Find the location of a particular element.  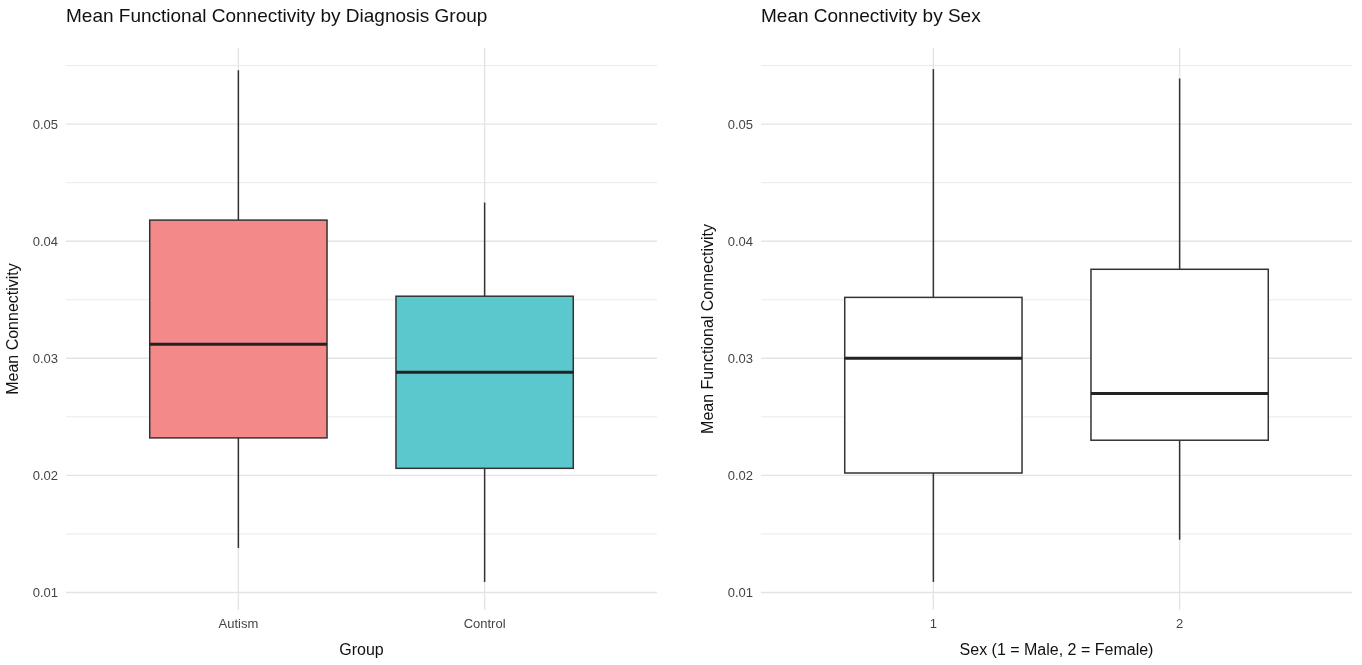

y-axis-title: Mean Functional Connectivity is located at coordinates (707, 329).